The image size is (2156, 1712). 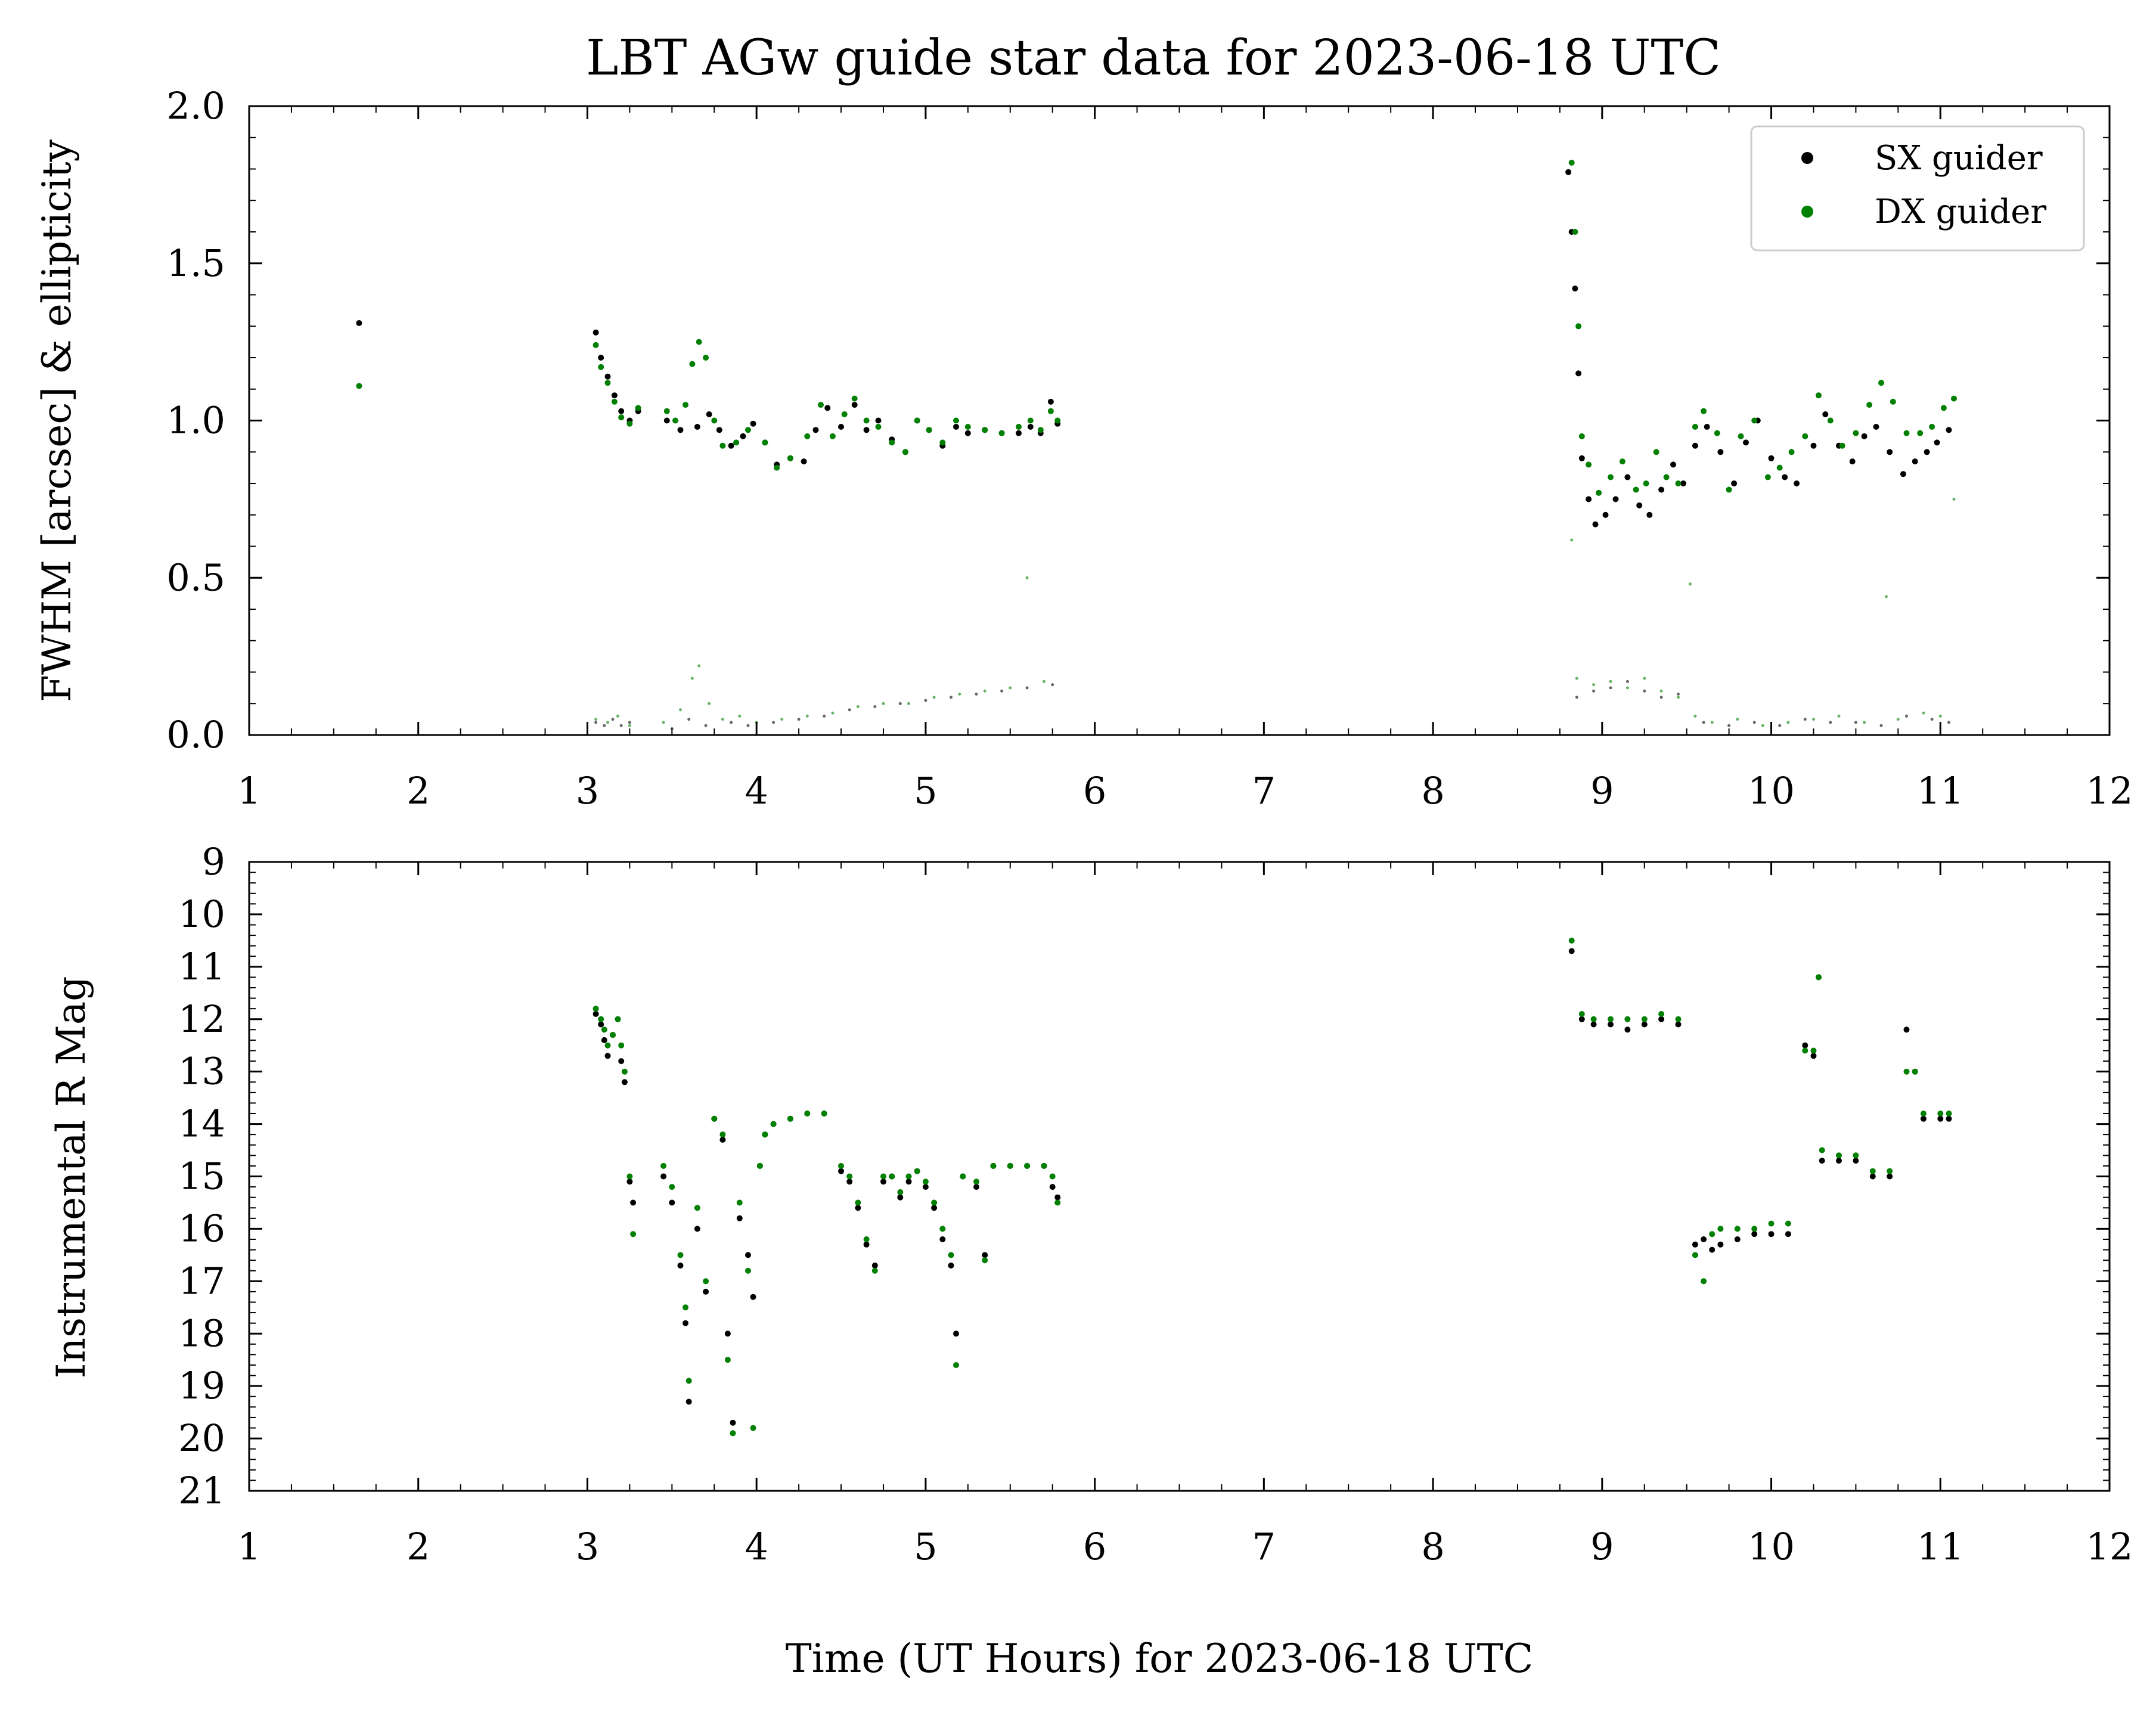 I want to click on bottom-x-tick-label: 4, so click(x=756, y=1546).